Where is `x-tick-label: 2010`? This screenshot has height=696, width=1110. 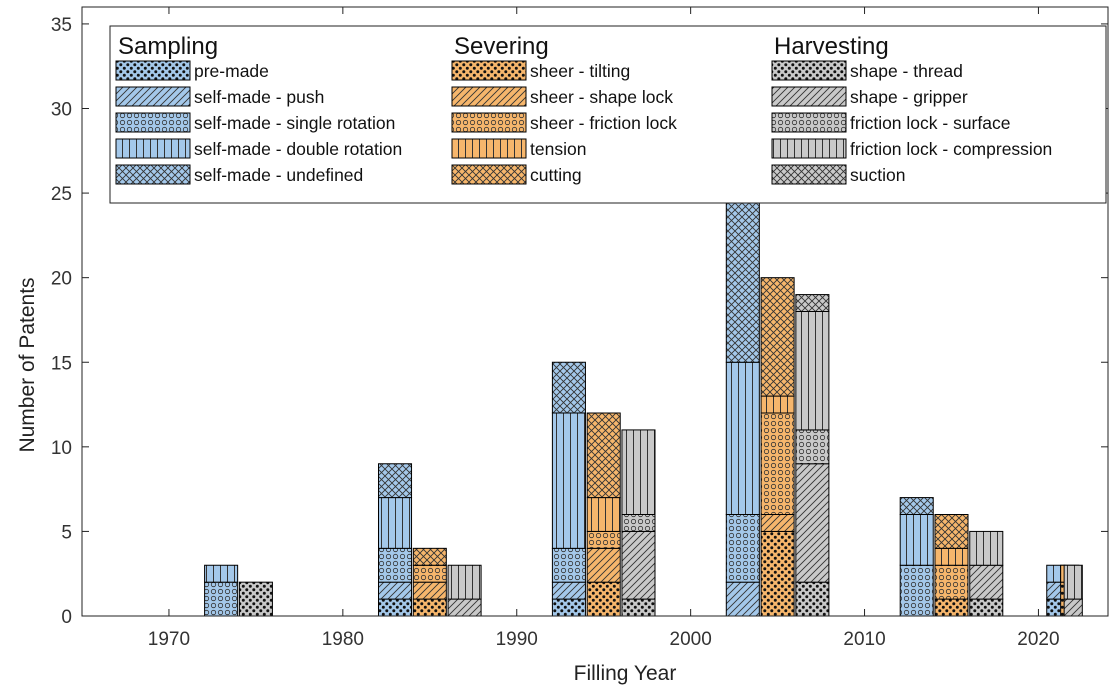
x-tick-label: 2010 is located at coordinates (864, 639).